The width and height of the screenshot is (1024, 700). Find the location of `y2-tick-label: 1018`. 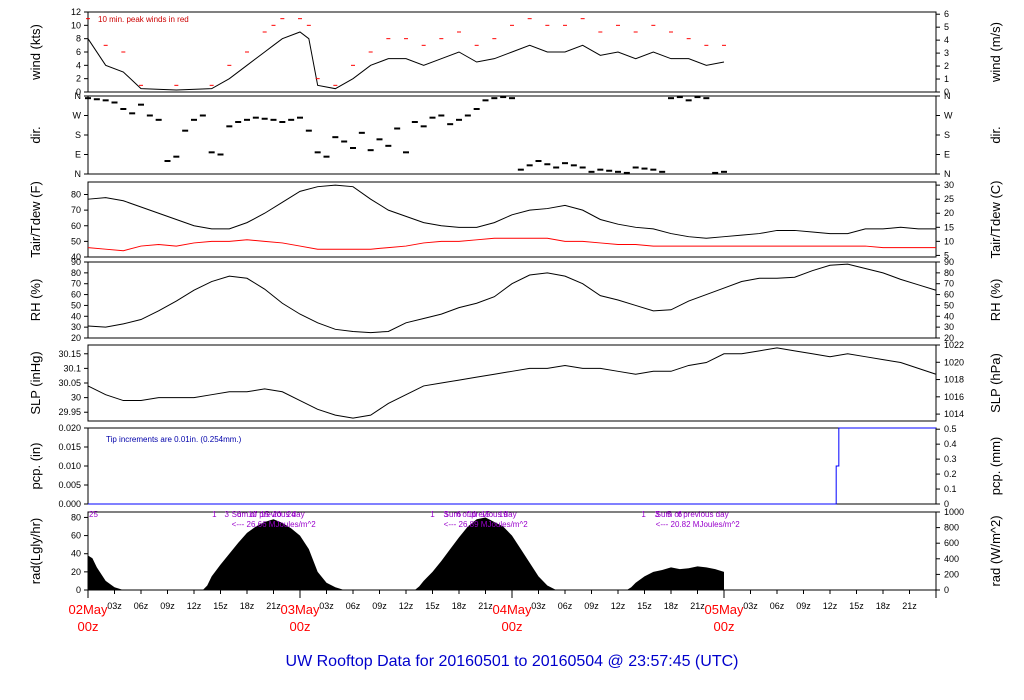

y2-tick-label: 1018 is located at coordinates (954, 380).